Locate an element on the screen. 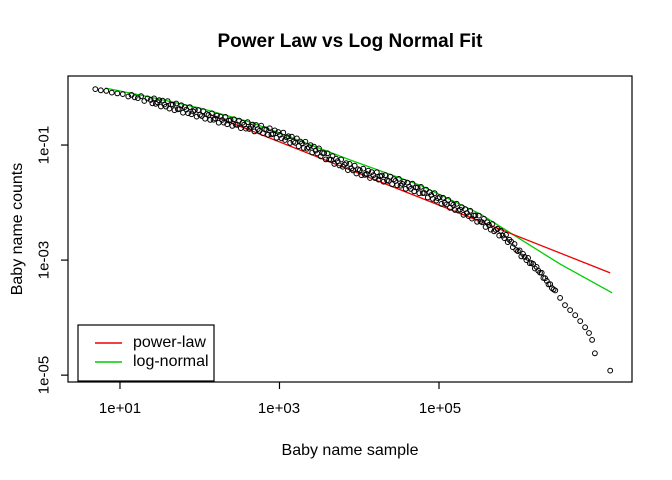 The width and height of the screenshot is (672, 480). y-tick-label-1e-01: 1e-01 is located at coordinates (44, 145).